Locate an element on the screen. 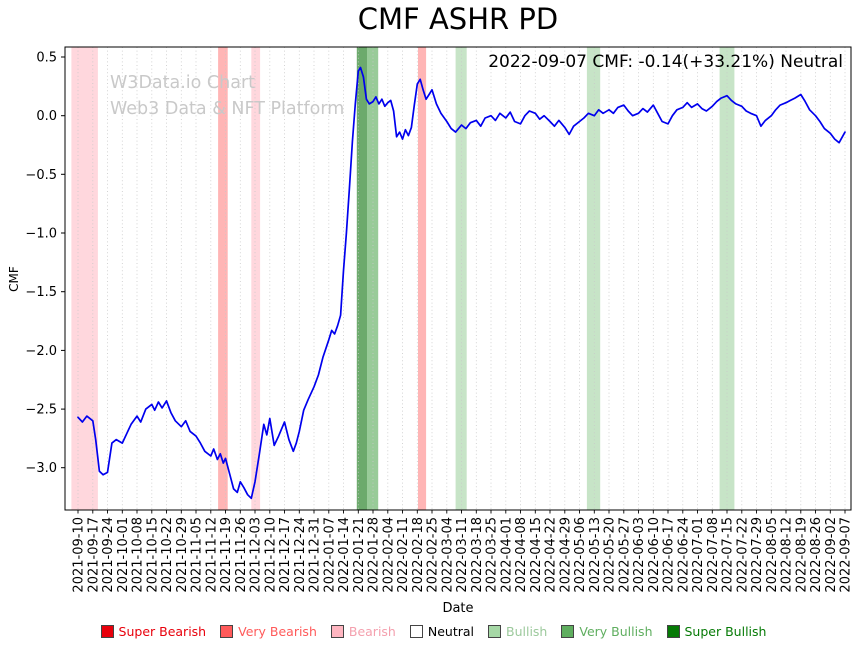 Image resolution: width=867 pixels, height=646 pixels. x-tick-label: 2022-09-02 is located at coordinates (831, 555).